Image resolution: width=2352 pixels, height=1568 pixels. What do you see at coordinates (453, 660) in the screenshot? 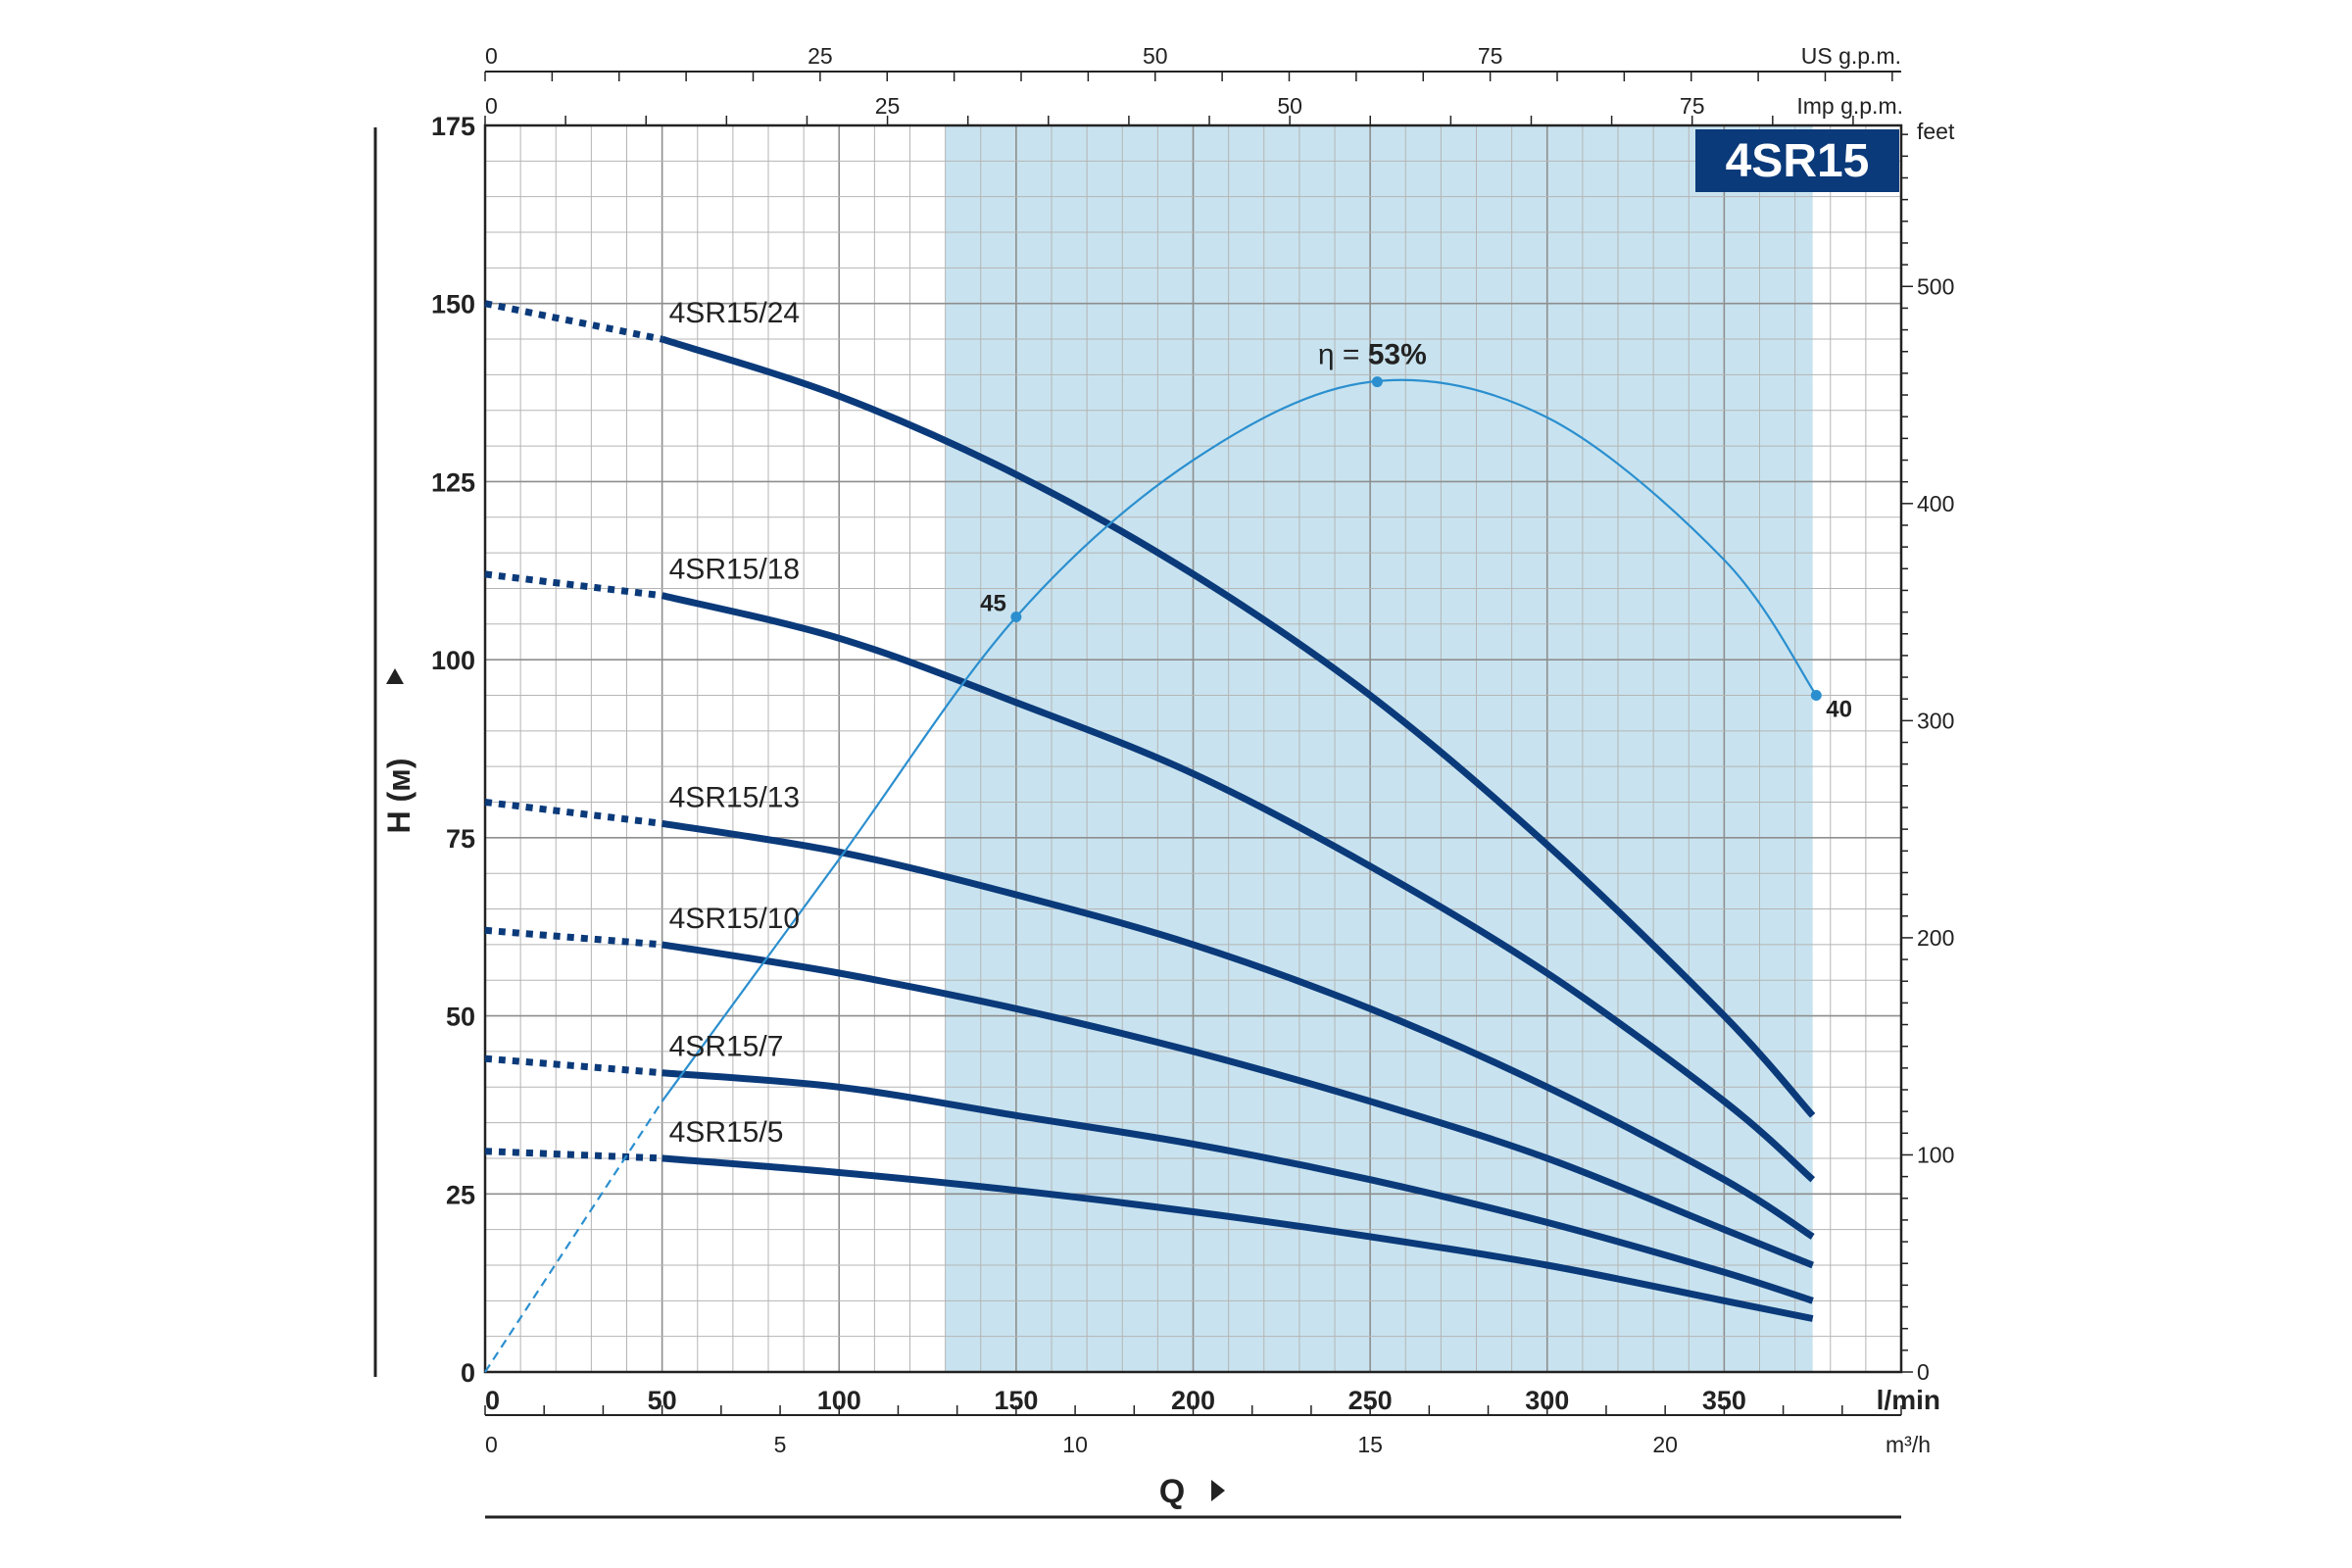
I see `y-tick-label: 100` at bounding box center [453, 660].